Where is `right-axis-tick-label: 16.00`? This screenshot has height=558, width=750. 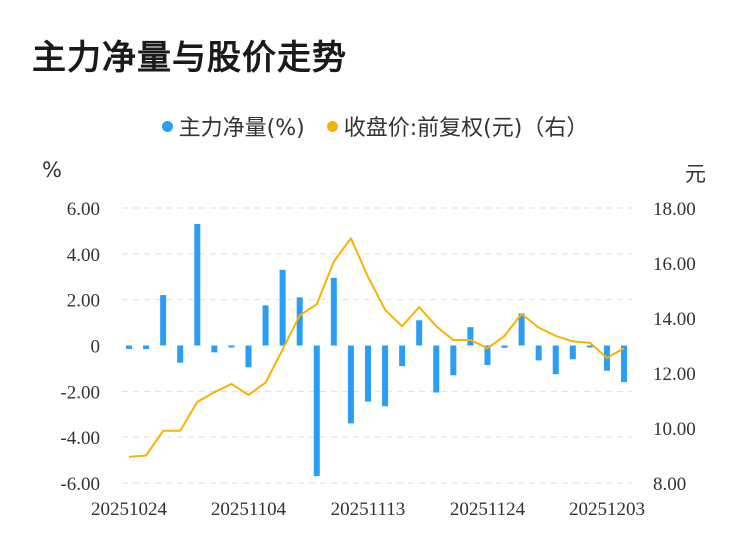 right-axis-tick-label: 16.00 is located at coordinates (674, 264).